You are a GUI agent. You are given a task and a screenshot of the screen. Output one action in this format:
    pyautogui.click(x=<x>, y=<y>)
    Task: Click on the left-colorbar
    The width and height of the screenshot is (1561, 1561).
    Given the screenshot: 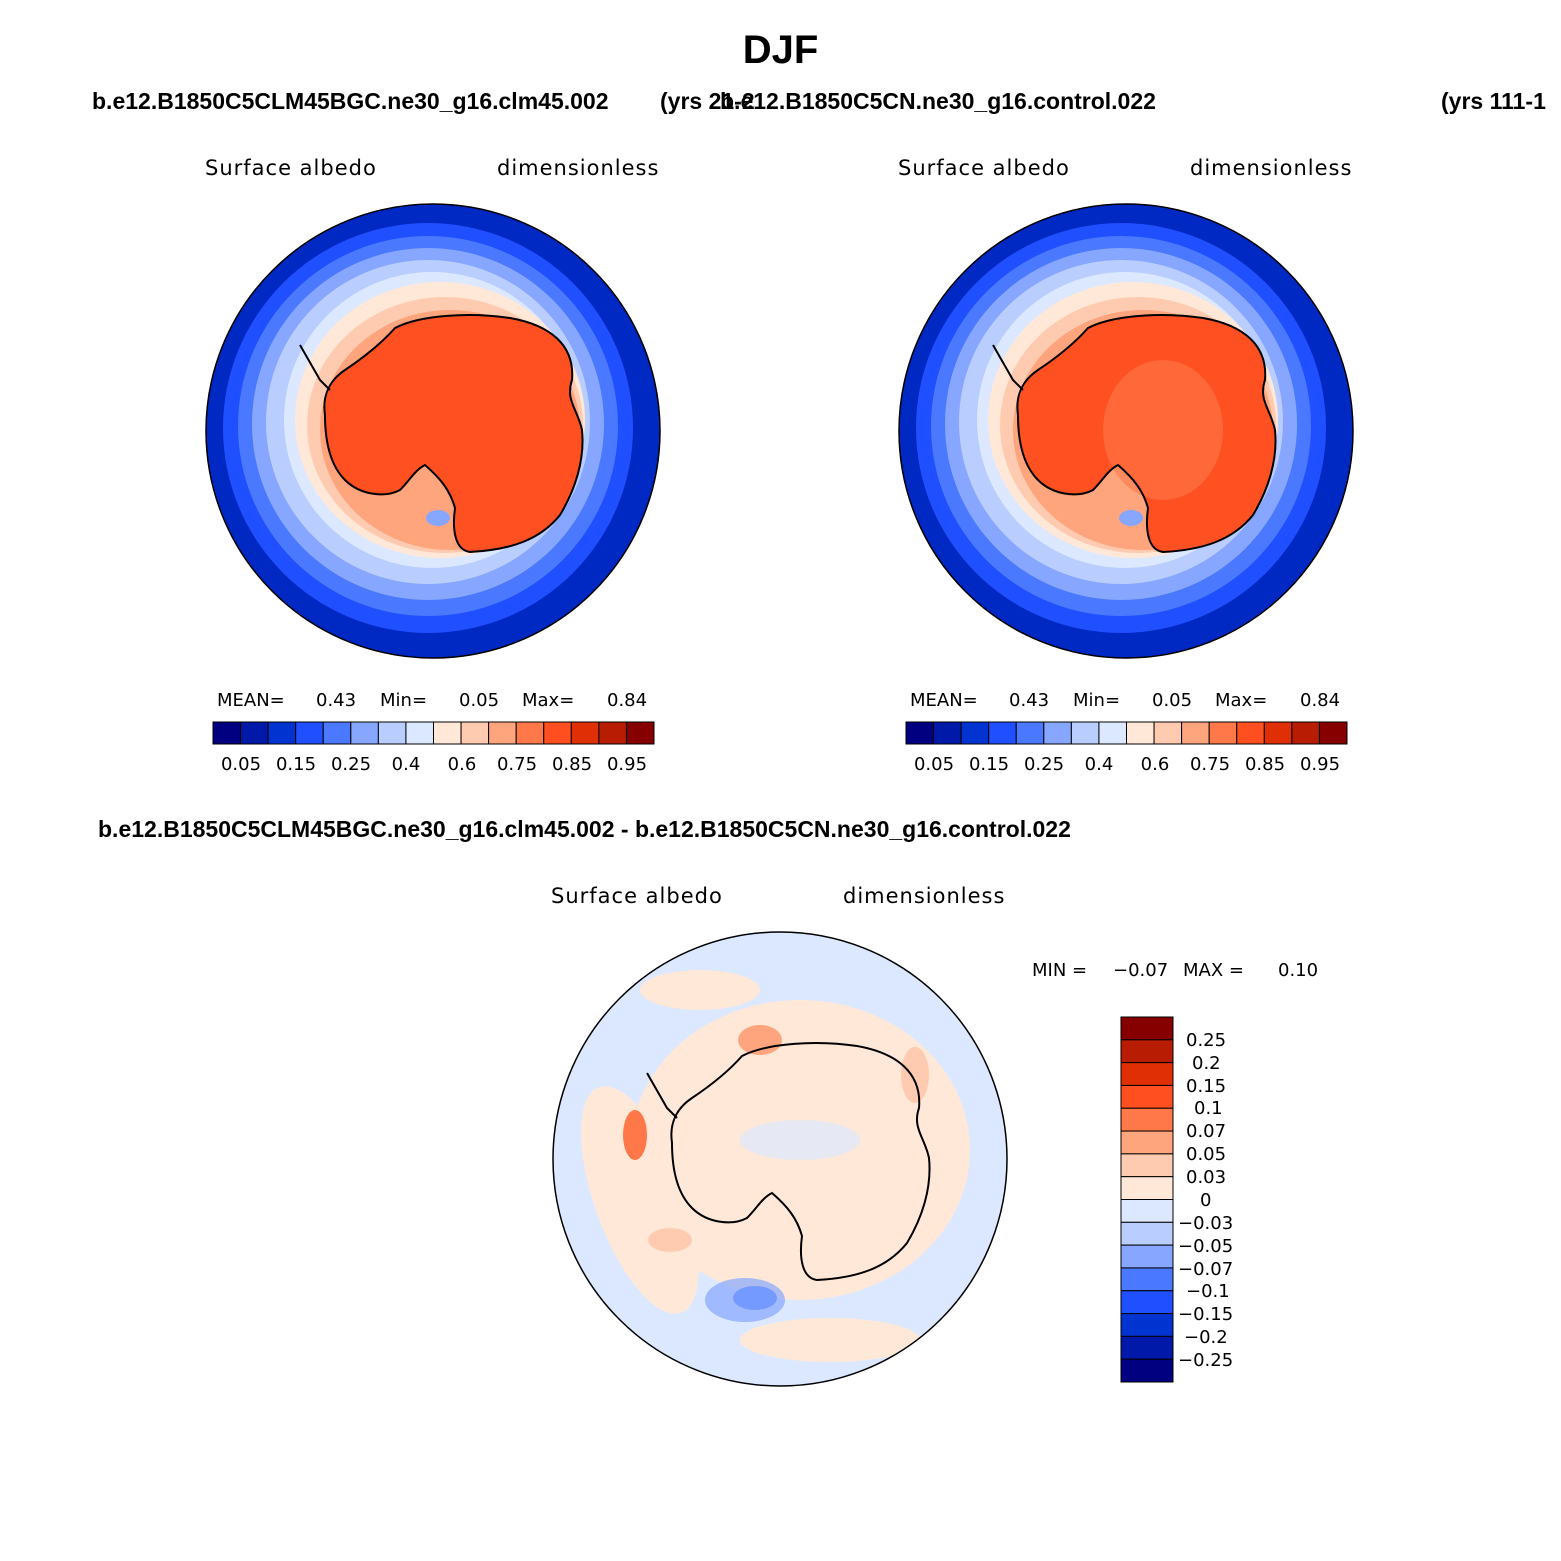 What is the action you would take?
    pyautogui.click(x=433, y=733)
    